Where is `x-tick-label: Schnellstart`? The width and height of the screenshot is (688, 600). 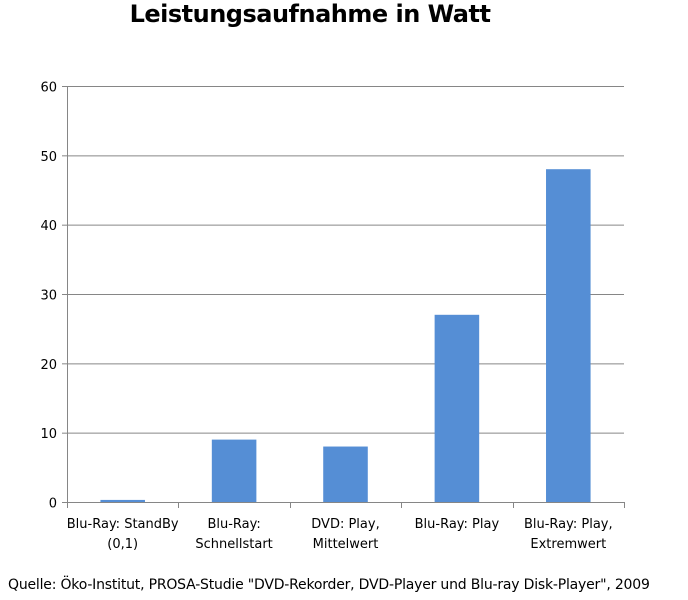
x-tick-label: Schnellstart is located at coordinates (233, 544).